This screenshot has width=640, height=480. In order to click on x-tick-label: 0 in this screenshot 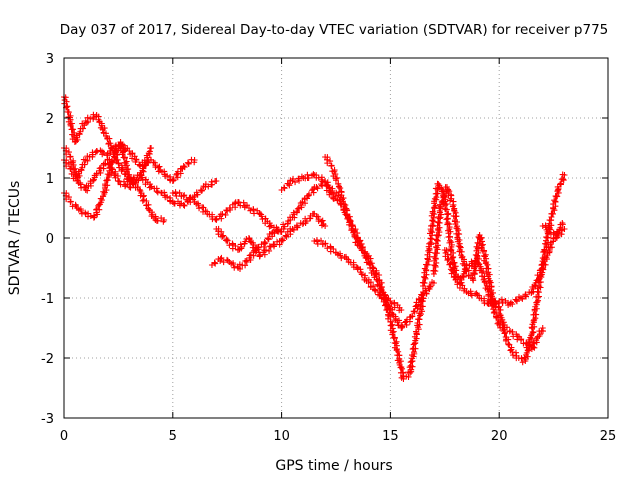, I will do `click(64, 436)`.